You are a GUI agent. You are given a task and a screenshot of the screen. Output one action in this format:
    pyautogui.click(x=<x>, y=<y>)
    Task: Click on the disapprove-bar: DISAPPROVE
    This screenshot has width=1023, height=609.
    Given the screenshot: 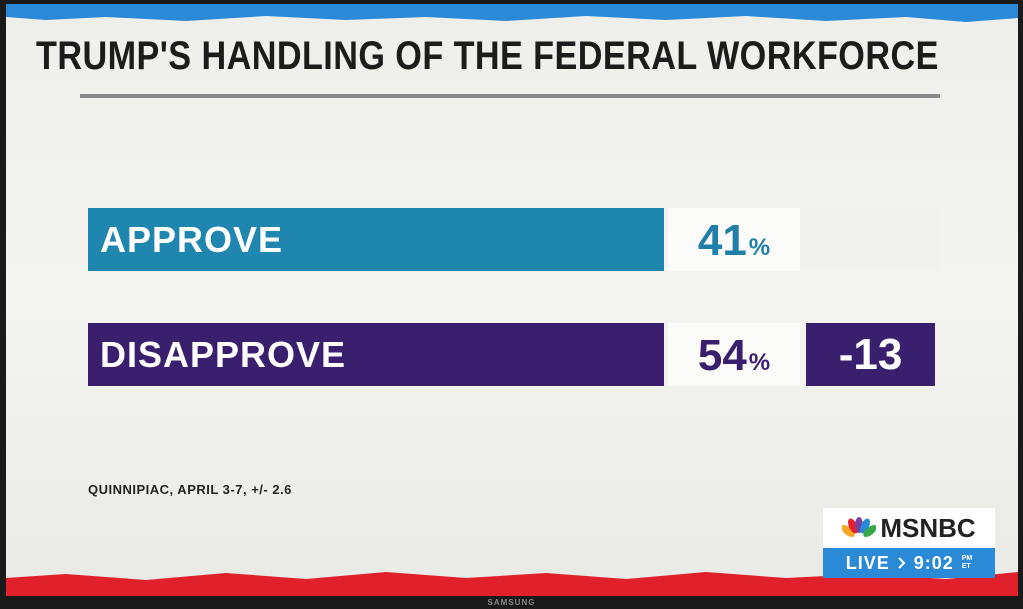 What is the action you would take?
    pyautogui.click(x=376, y=354)
    